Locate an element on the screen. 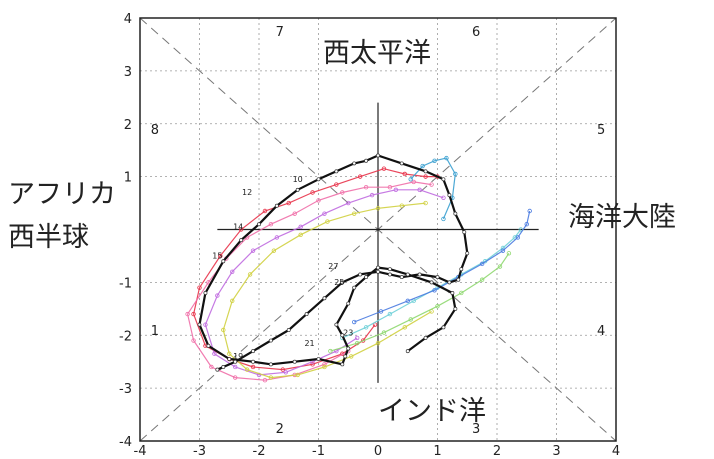 Image resolution: width=714 pixels, height=459 pixels. y-tick-label: 4 is located at coordinates (128, 19).